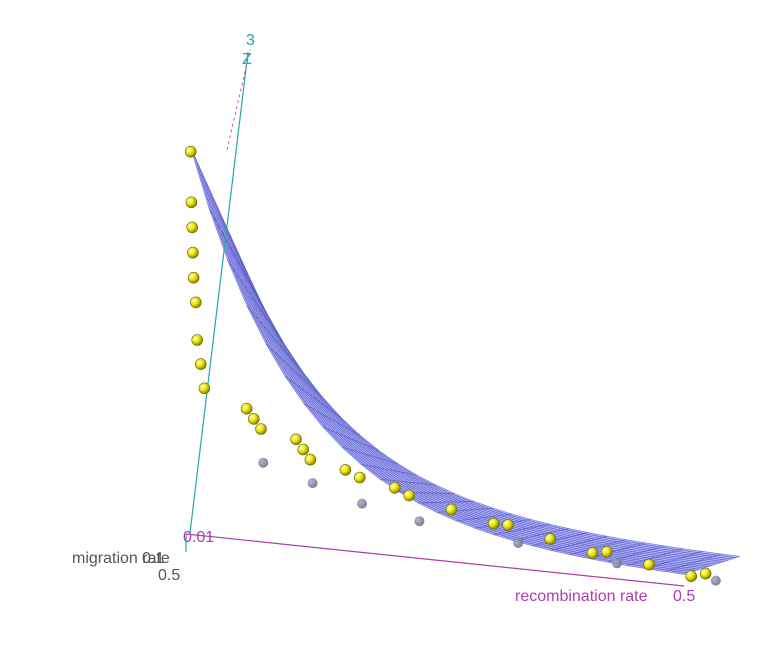  I want to click on z-guide-line, so click(238, 100).